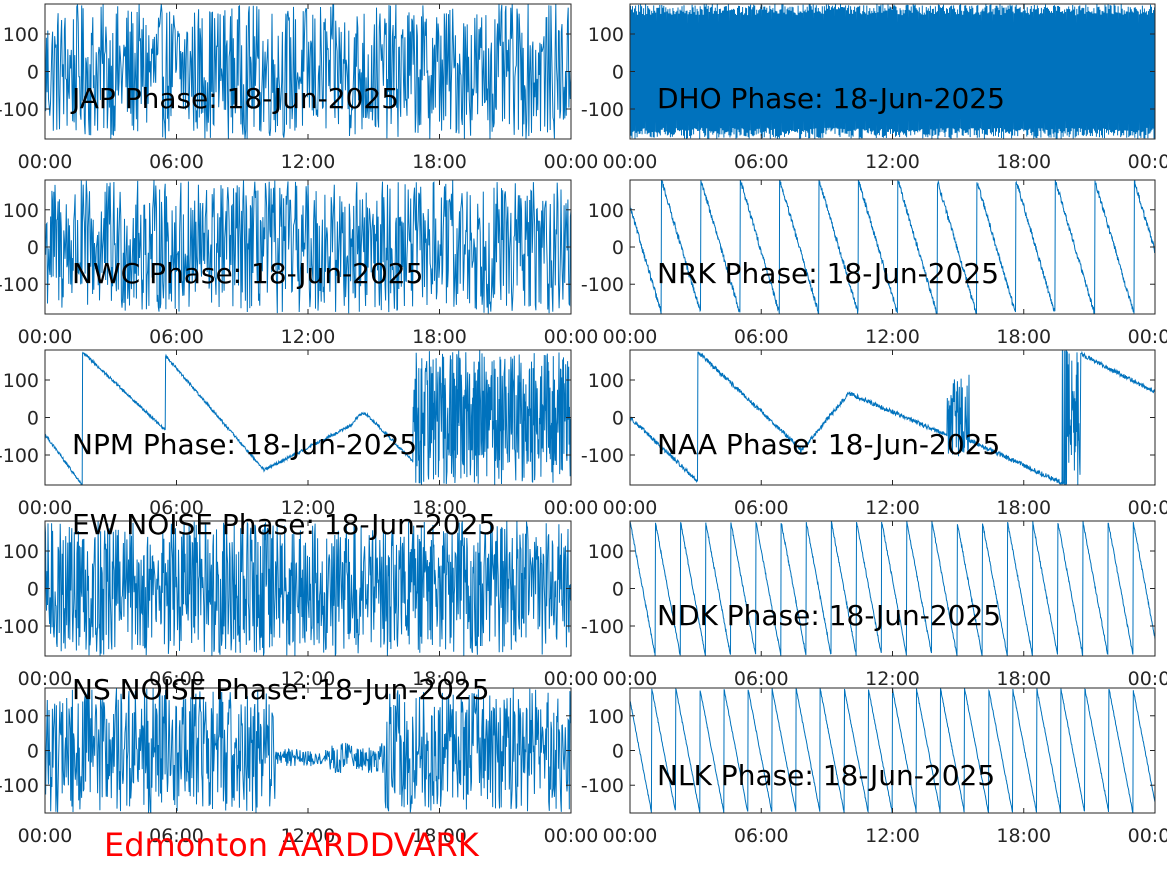  What do you see at coordinates (247, 273) in the screenshot?
I see `subplot-title: NWC Phase: 18-Jun-2025` at bounding box center [247, 273].